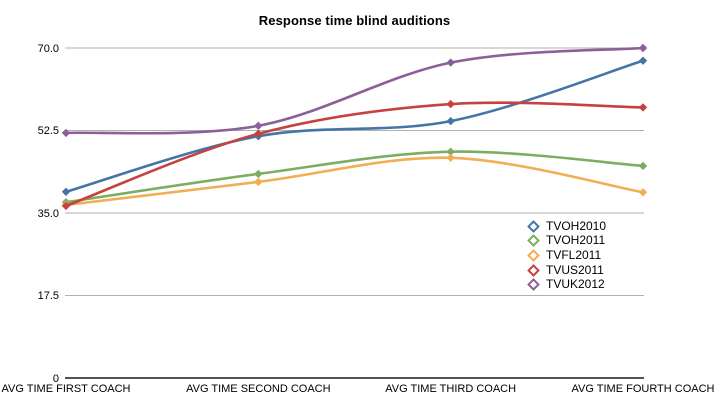 This screenshot has width=728, height=411. Describe the element at coordinates (354, 20) in the screenshot. I see `chart-title: Response time blind auditions` at that location.